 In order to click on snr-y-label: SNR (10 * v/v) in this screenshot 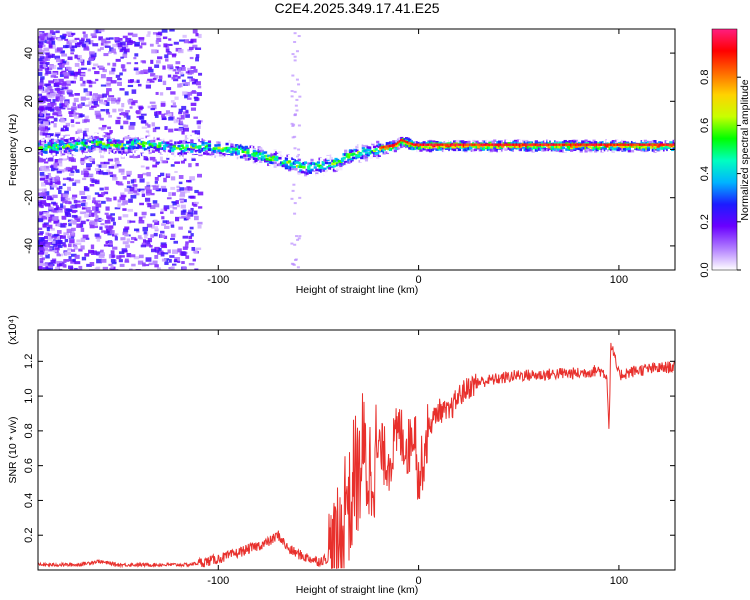, I will do `click(13, 449)`.